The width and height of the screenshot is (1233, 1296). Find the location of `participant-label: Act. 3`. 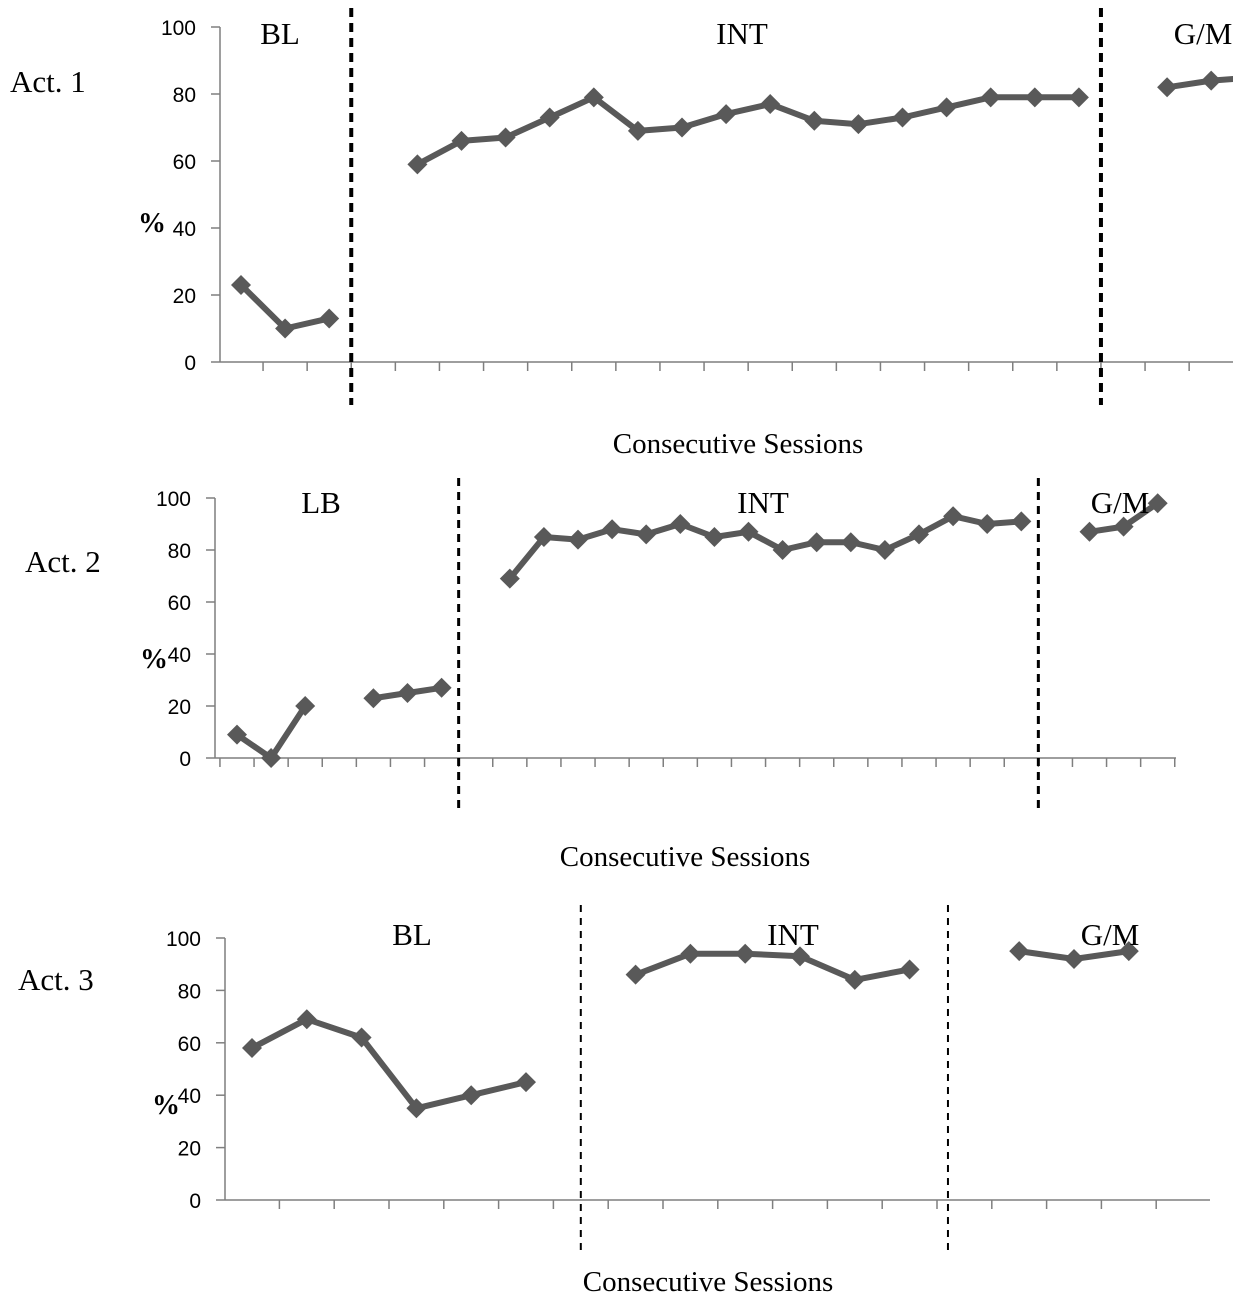

participant-label: Act. 3 is located at coordinates (56, 979).